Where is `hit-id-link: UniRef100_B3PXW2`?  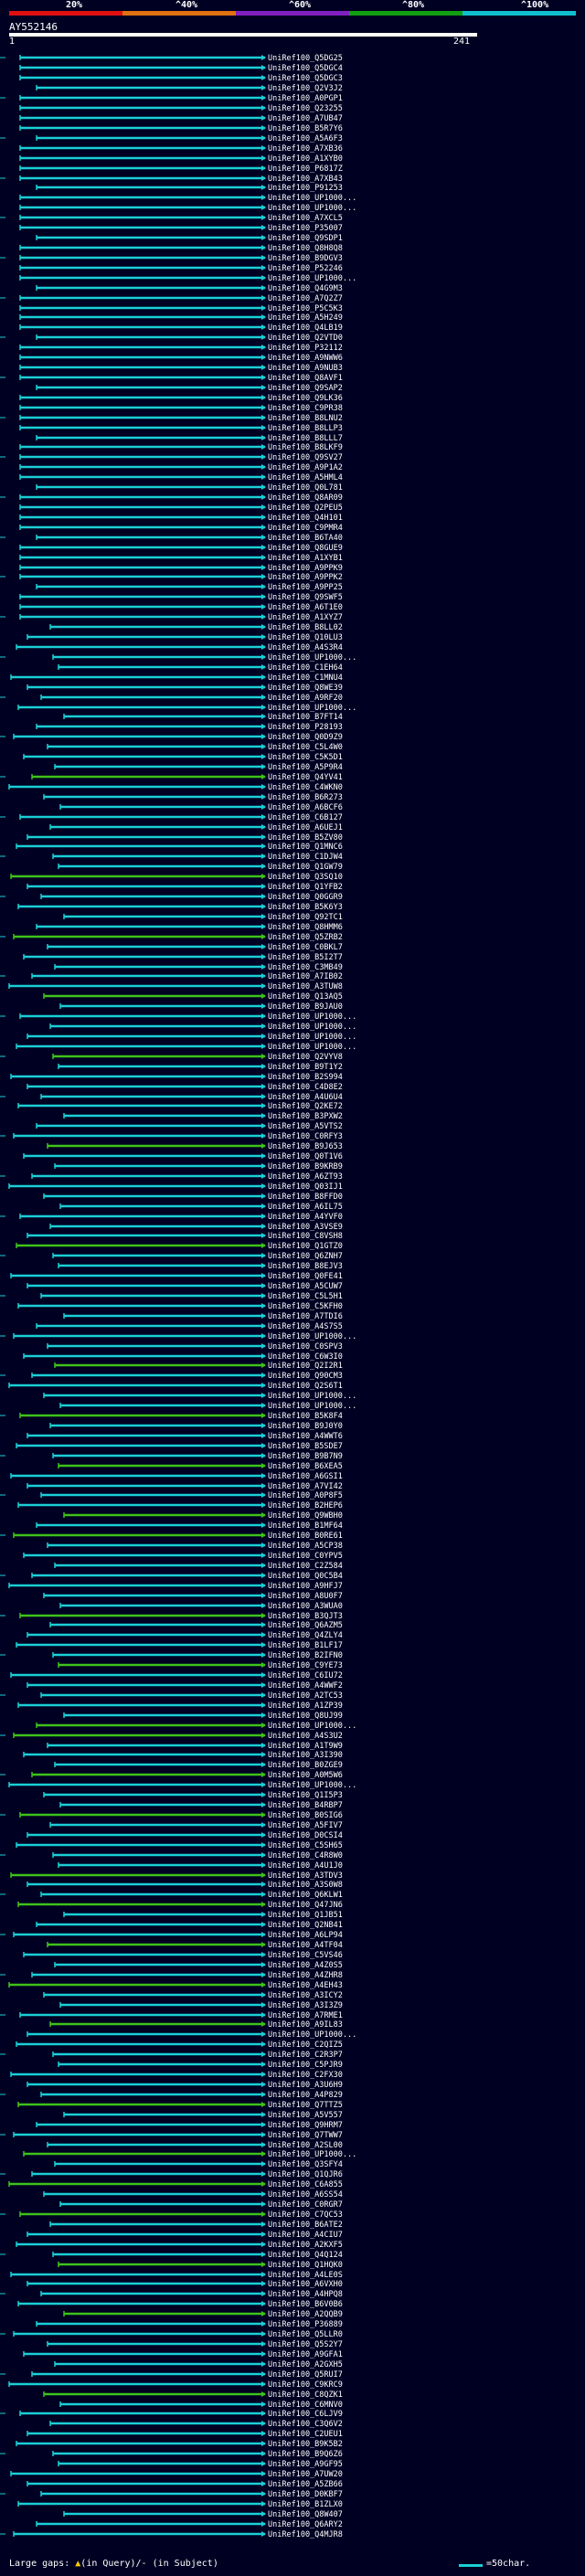 hit-id-link: UniRef100_B3PXW2 is located at coordinates (305, 1116).